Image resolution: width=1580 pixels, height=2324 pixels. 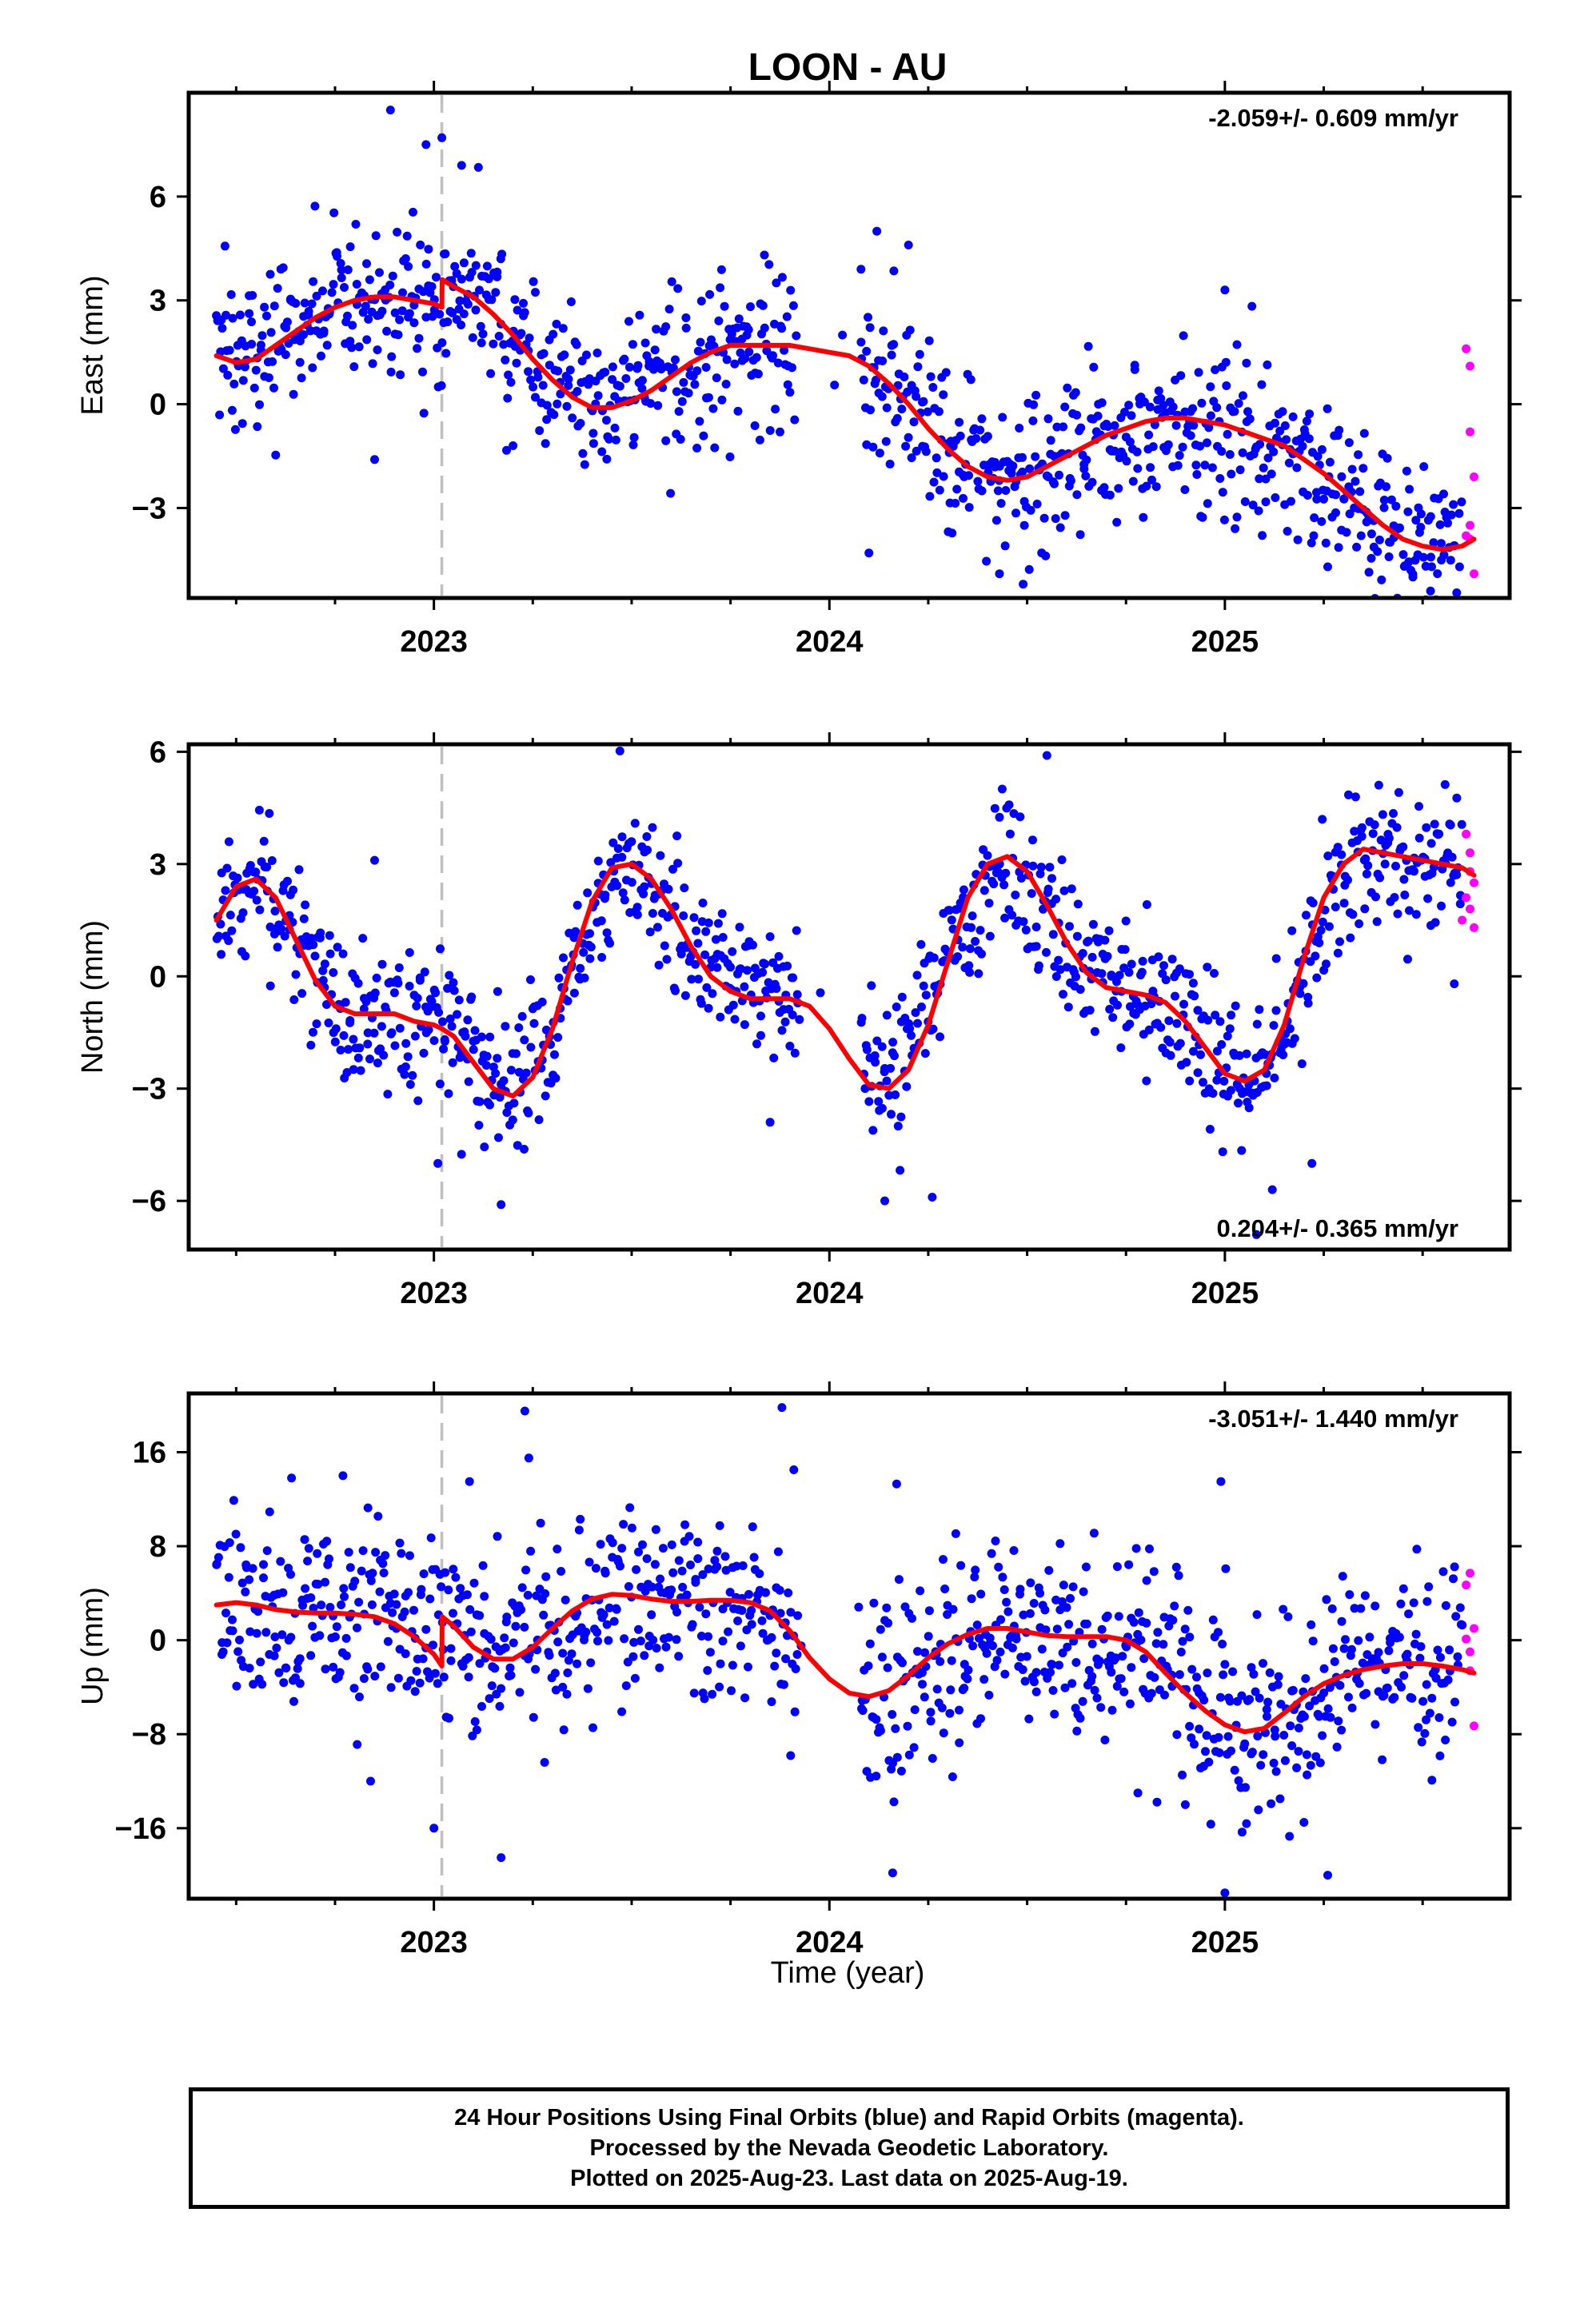 What do you see at coordinates (830, 1293) in the screenshot?
I see `x-tick-label: 2024` at bounding box center [830, 1293].